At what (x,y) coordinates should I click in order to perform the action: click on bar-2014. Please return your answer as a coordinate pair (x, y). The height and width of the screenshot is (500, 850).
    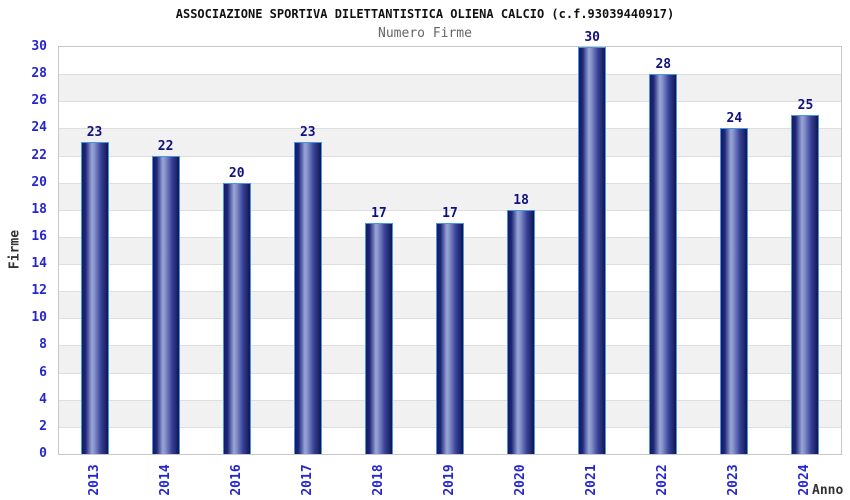
    Looking at the image, I should click on (165, 304).